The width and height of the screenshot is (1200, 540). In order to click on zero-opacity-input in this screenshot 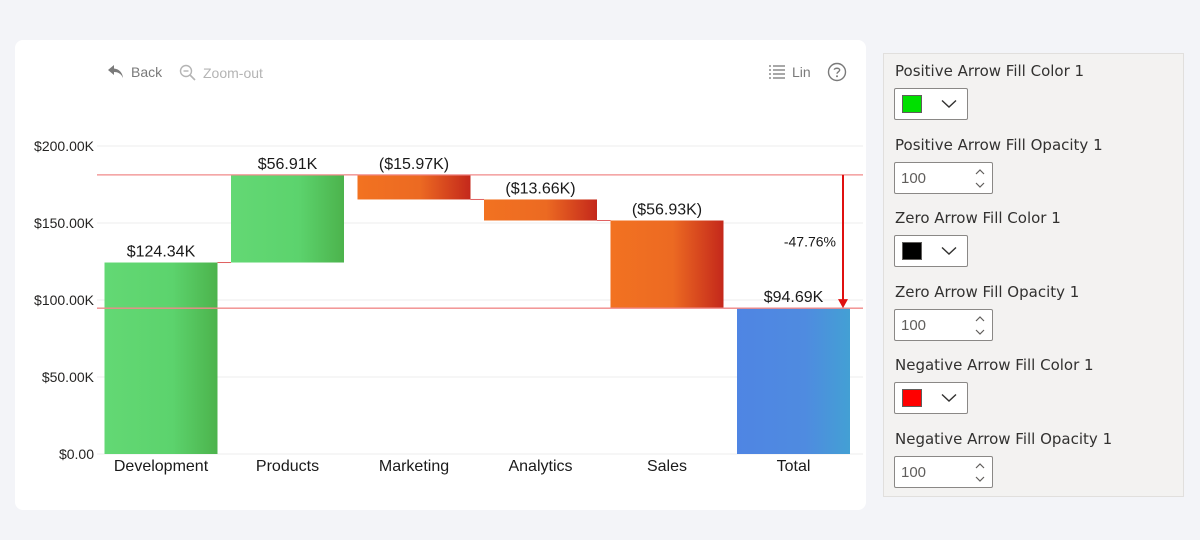, I will do `click(936, 325)`.